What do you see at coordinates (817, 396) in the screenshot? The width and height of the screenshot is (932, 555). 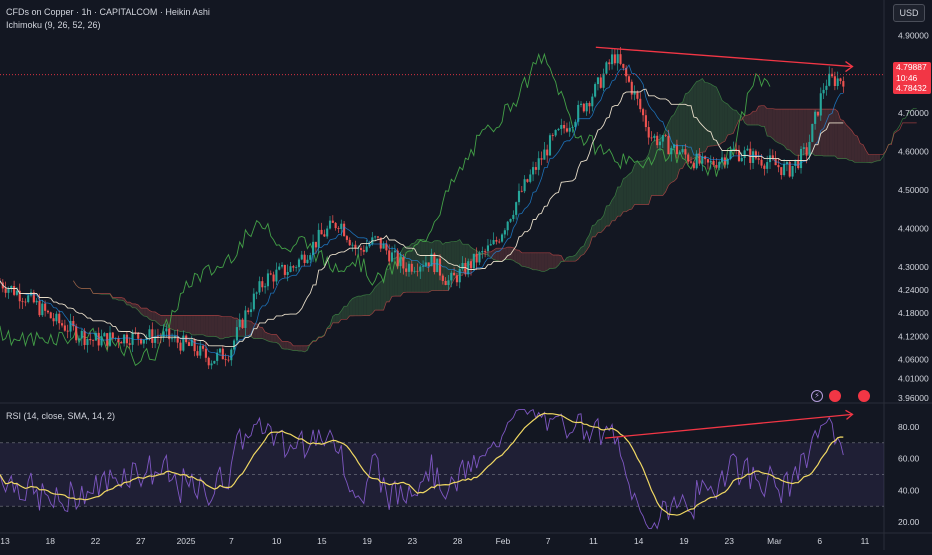 I see `lightning-icon: ⚡` at bounding box center [817, 396].